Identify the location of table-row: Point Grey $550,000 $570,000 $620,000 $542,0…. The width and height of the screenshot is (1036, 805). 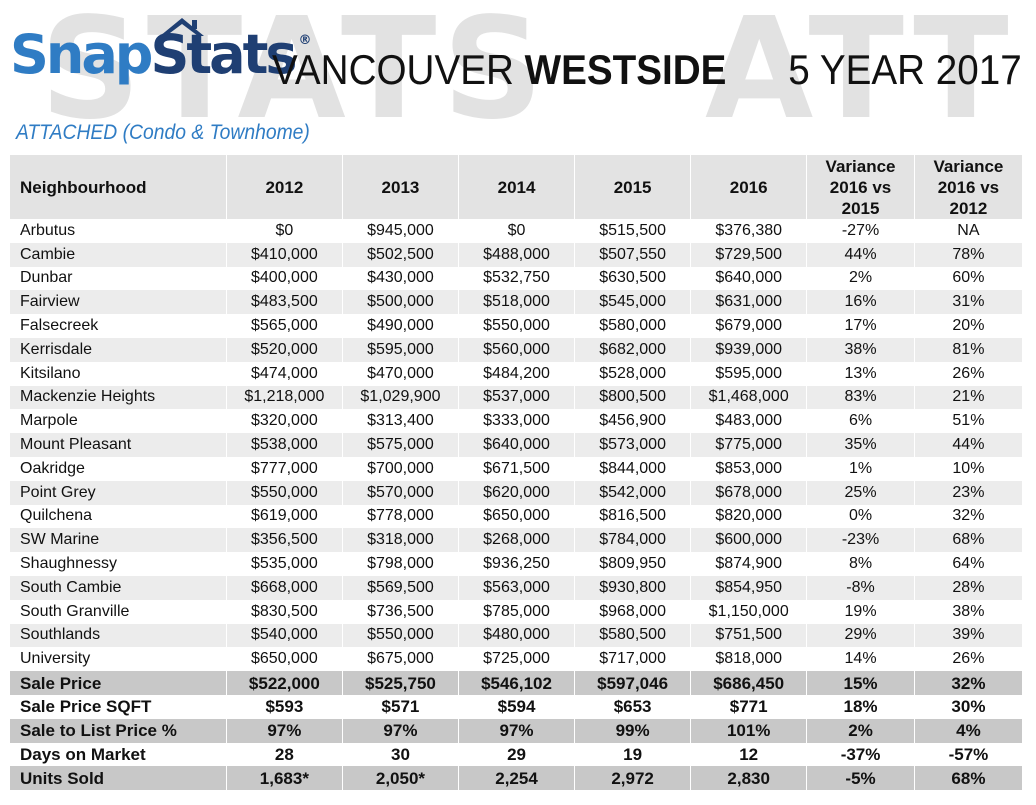
(516, 492).